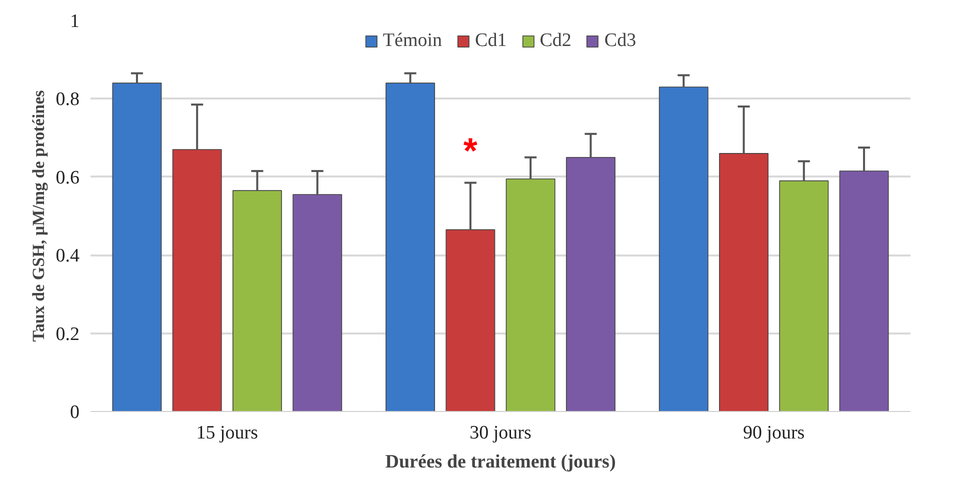 This screenshot has height=483, width=958. I want to click on y-tick-label: 0.8, so click(68, 99).